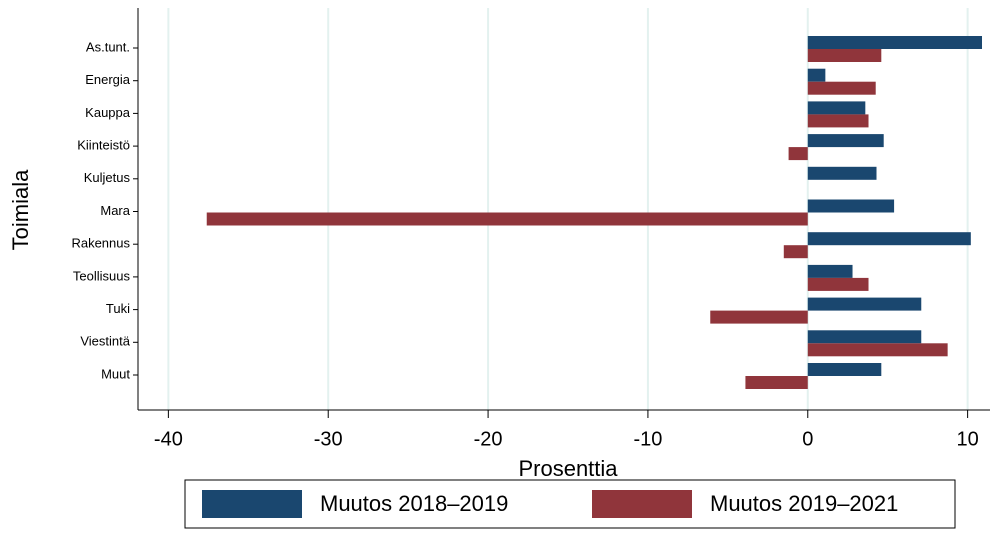 The image size is (1007, 548). Describe the element at coordinates (414, 503) in the screenshot. I see `legend-label: Muutos 2018–2019` at that location.